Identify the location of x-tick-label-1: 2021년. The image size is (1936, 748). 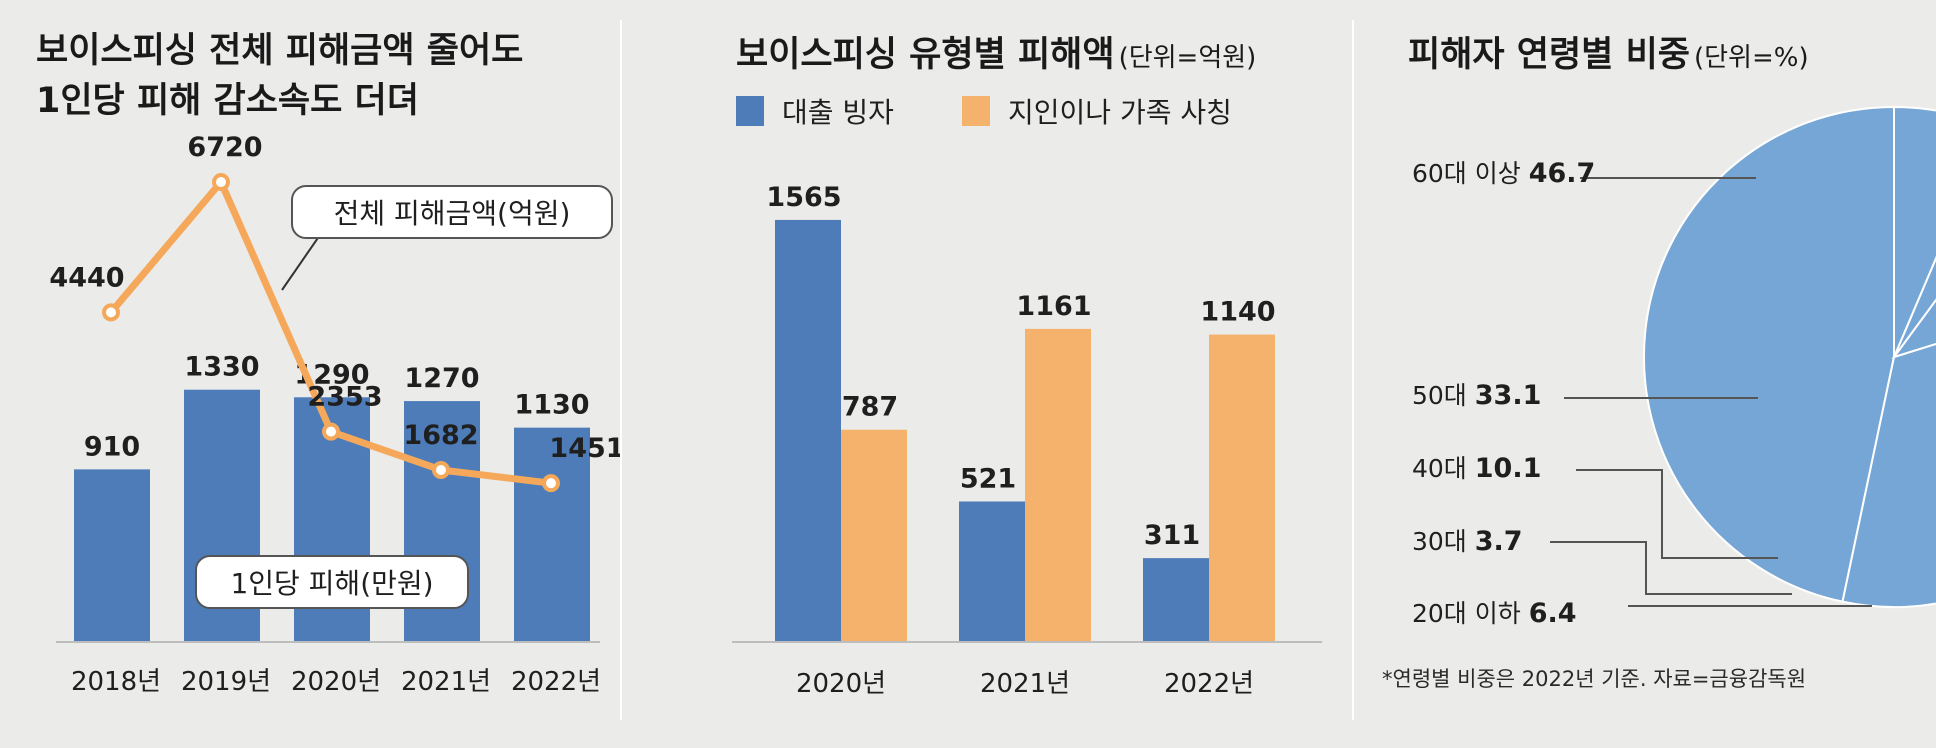
(1025, 684).